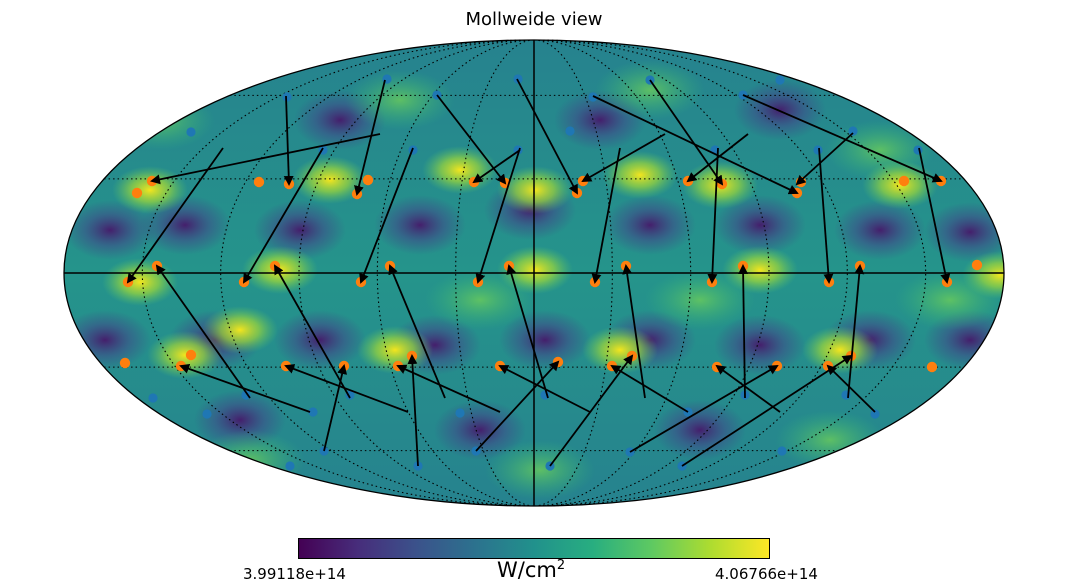  Describe the element at coordinates (534, 548) in the screenshot. I see `colorbar` at that location.